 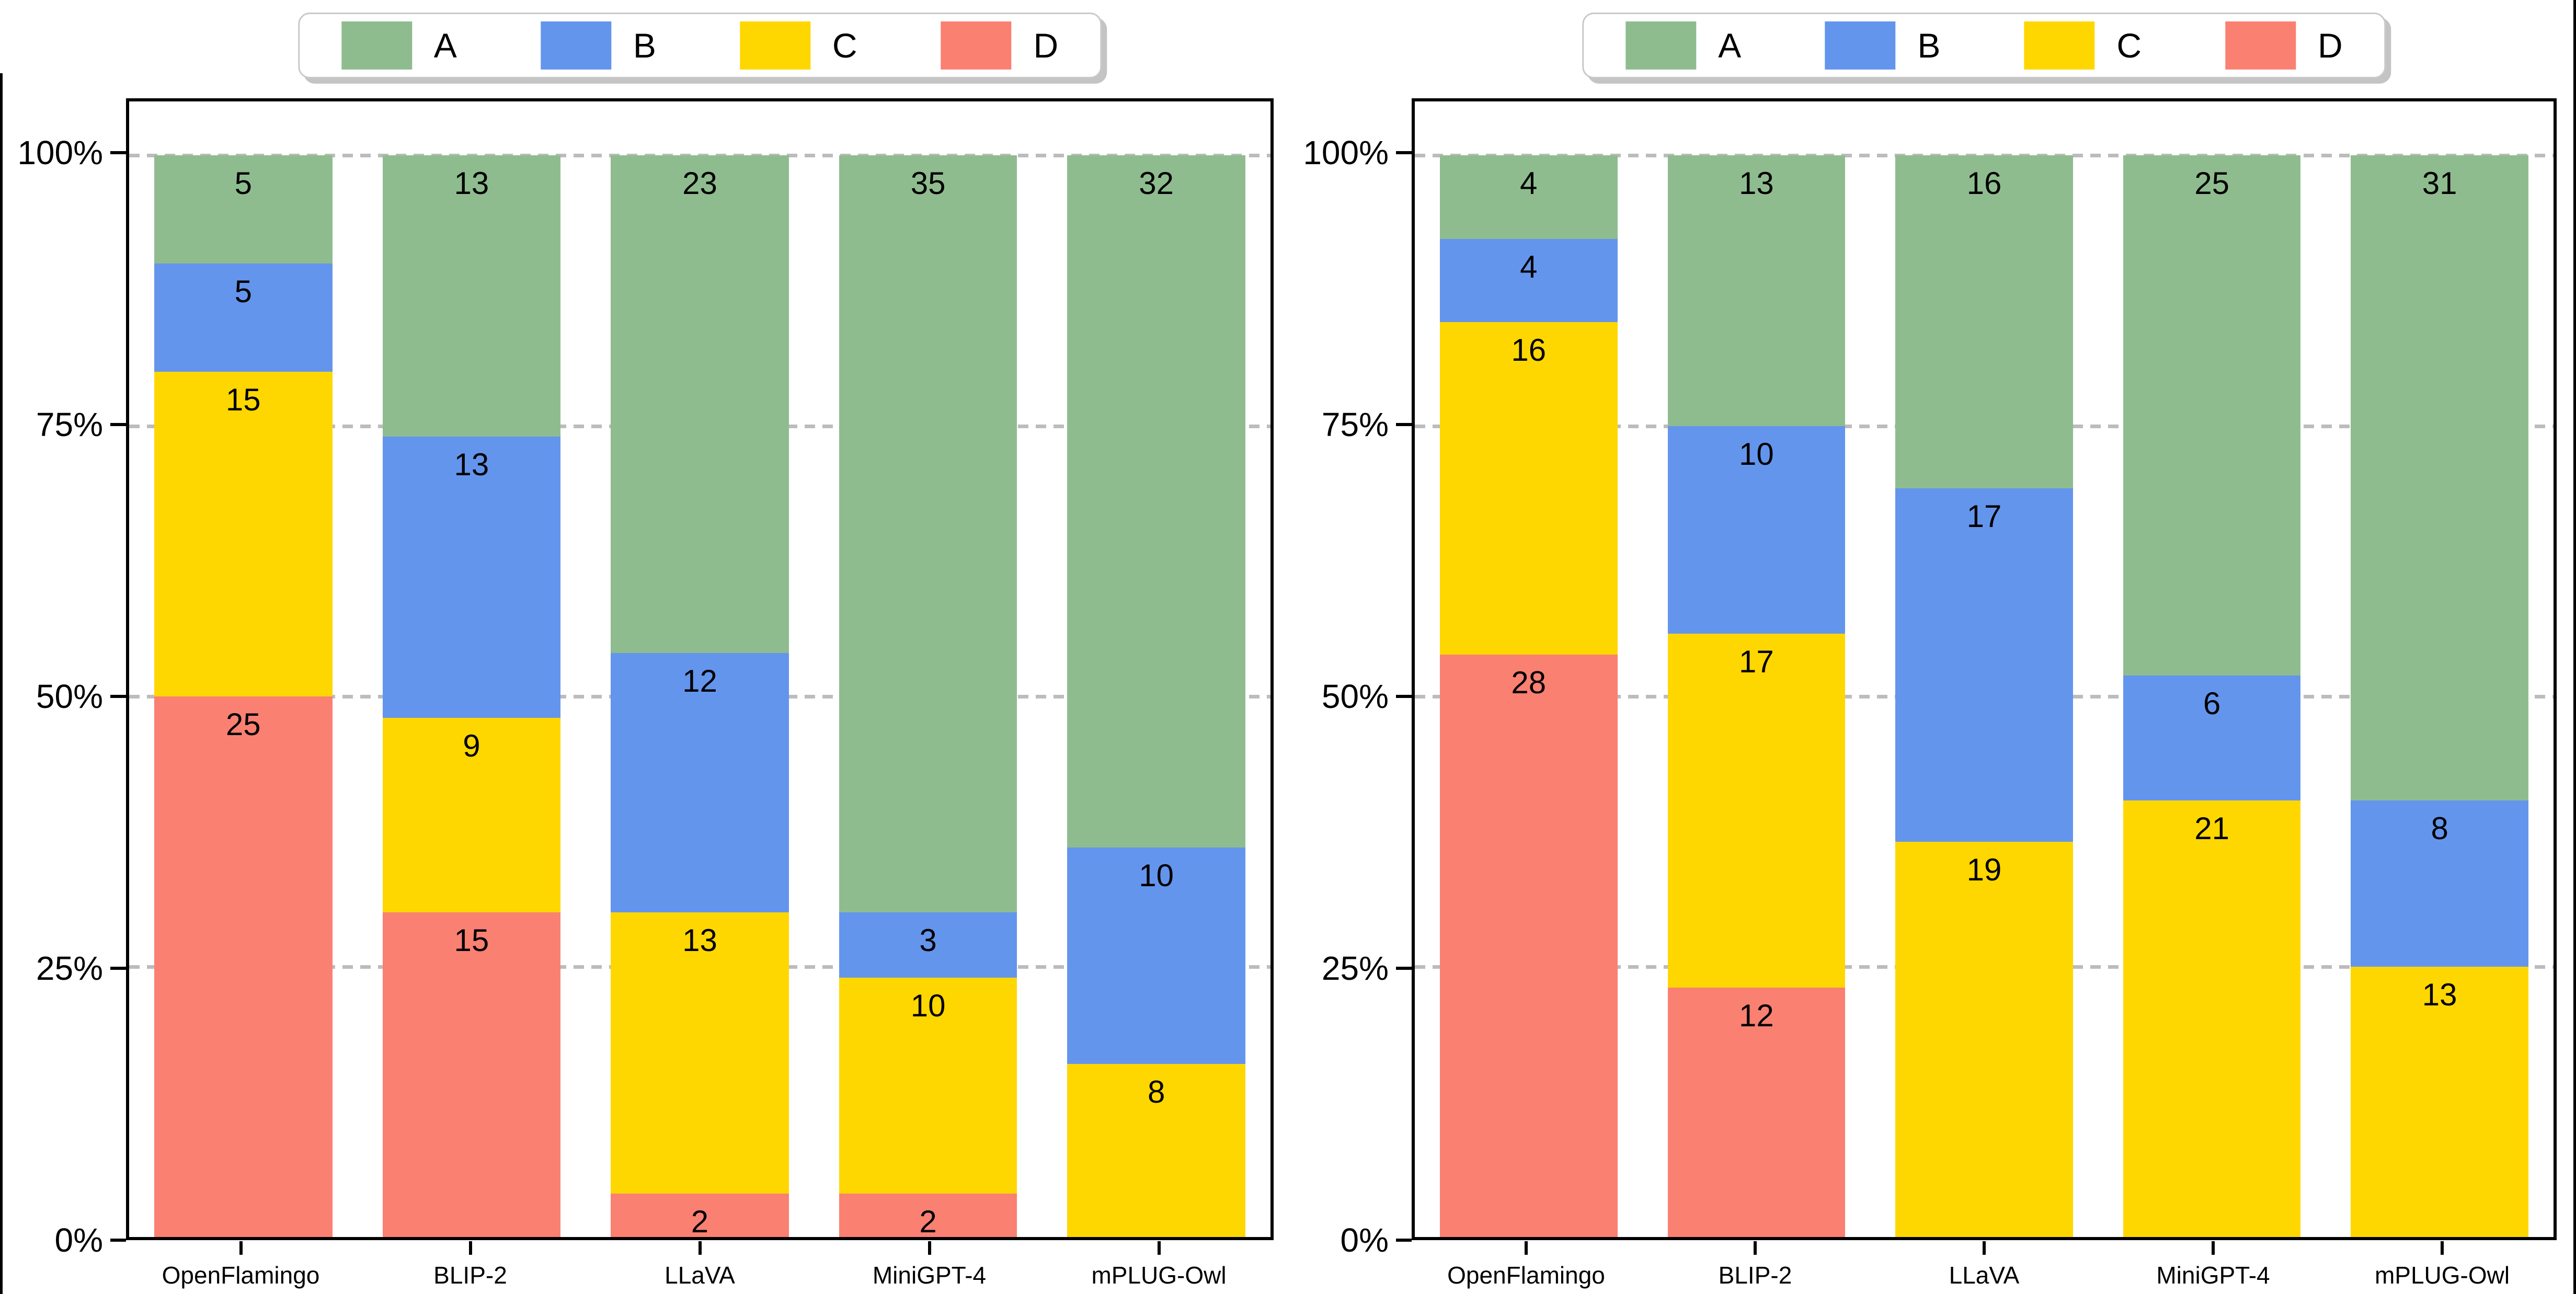 What do you see at coordinates (2083, 46) in the screenshot?
I see `legend-item-c: C` at bounding box center [2083, 46].